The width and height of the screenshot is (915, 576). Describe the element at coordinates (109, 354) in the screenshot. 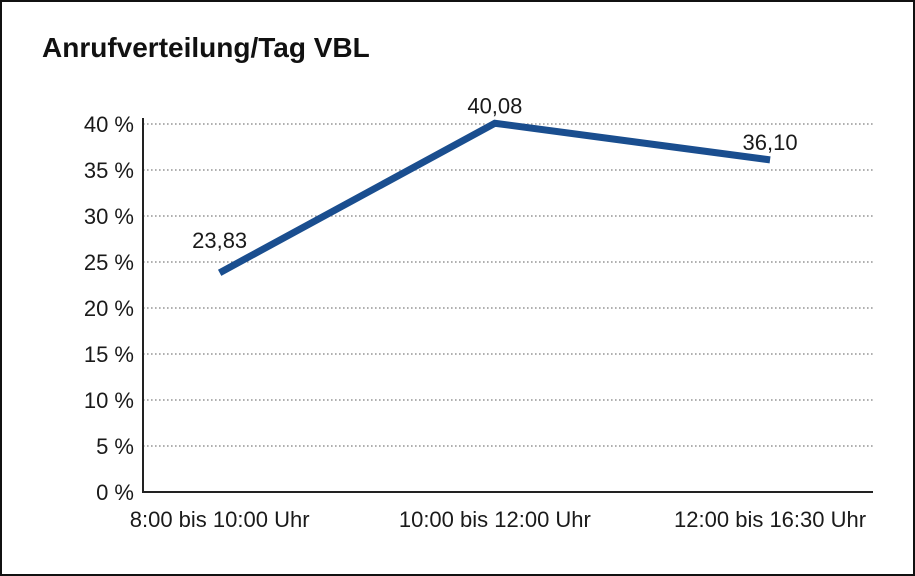

I see `y-axis-label: 15 %` at that location.